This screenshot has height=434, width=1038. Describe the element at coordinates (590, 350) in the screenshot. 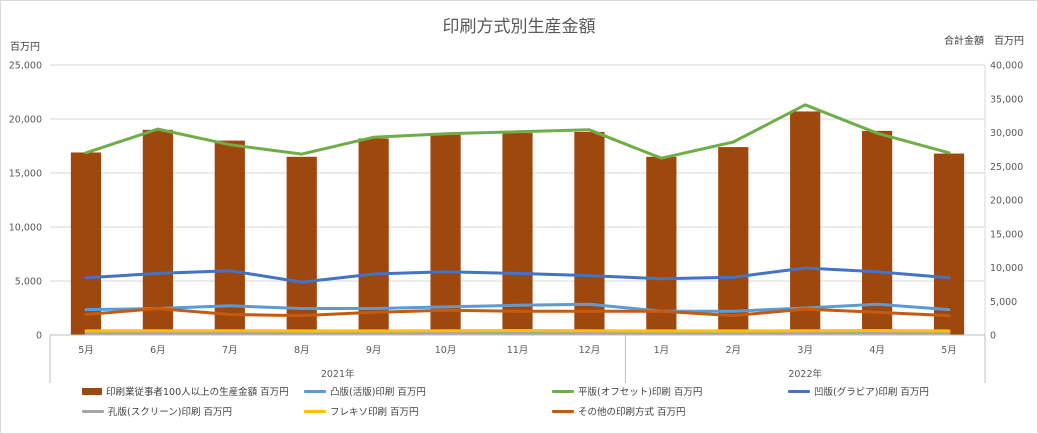

I see `x-tick-label: 12月` at that location.